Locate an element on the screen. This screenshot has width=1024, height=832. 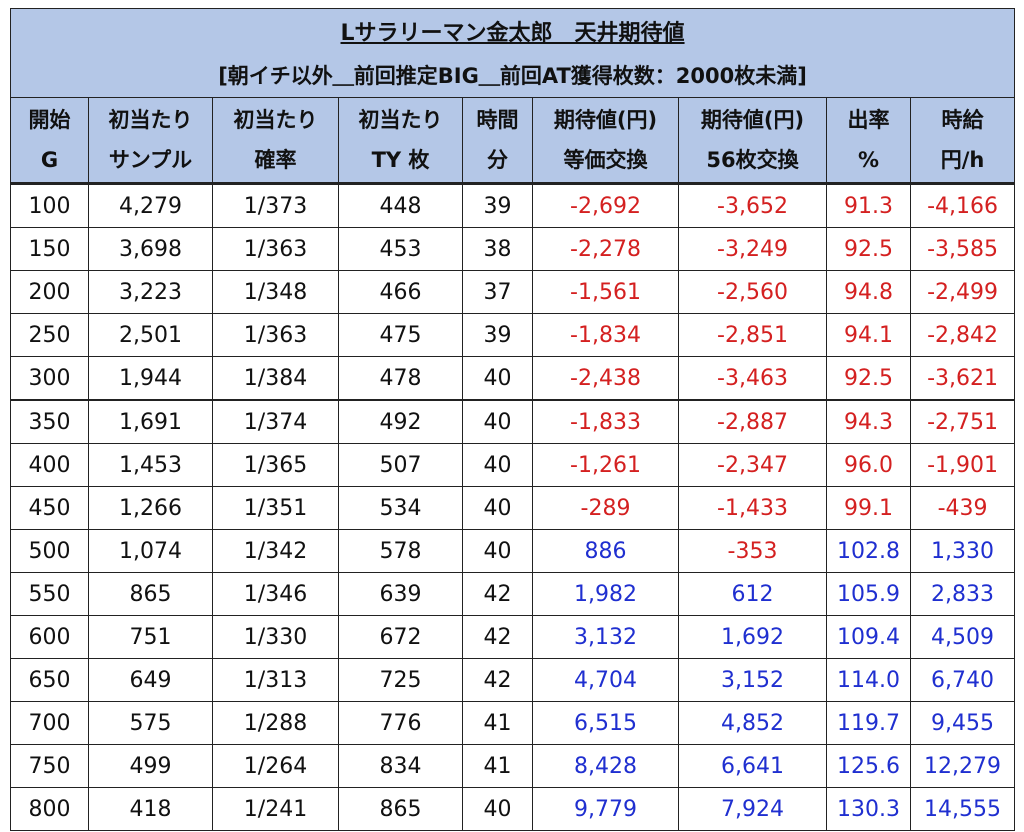
cell-sample: 751 is located at coordinates (150, 637).